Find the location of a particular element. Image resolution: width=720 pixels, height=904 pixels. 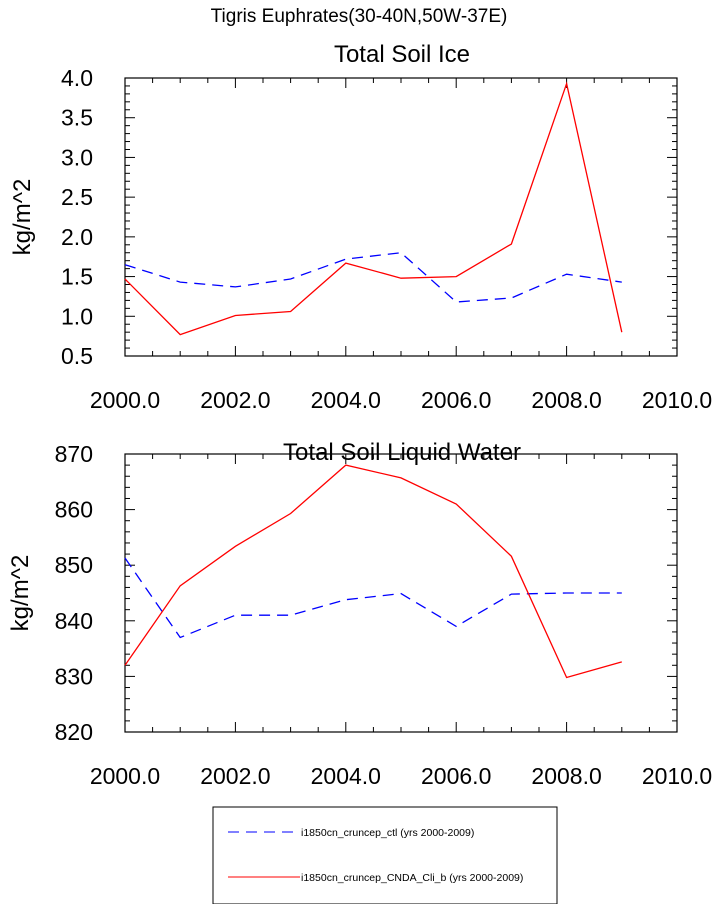

y-tick-label: 0.5 is located at coordinates (77, 356).